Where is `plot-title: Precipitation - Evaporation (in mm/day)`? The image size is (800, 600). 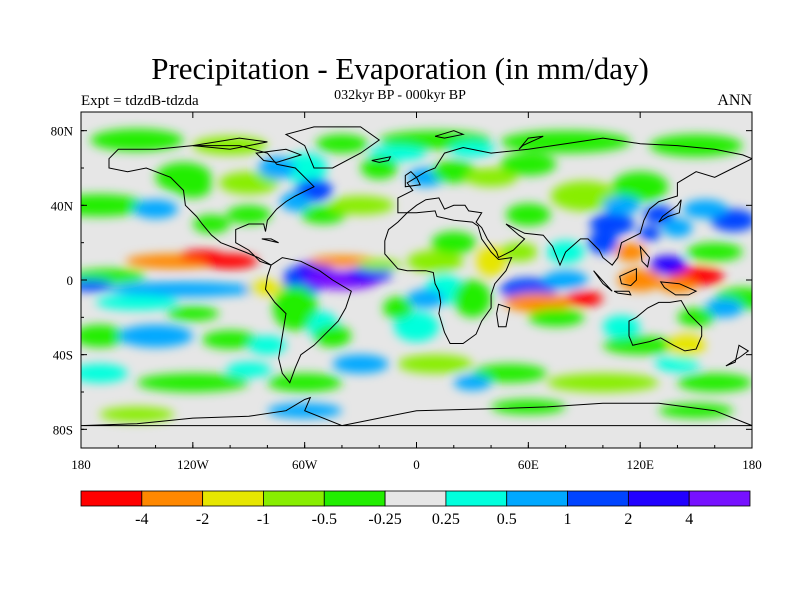 plot-title: Precipitation - Evaporation (in mm/day) is located at coordinates (400, 68).